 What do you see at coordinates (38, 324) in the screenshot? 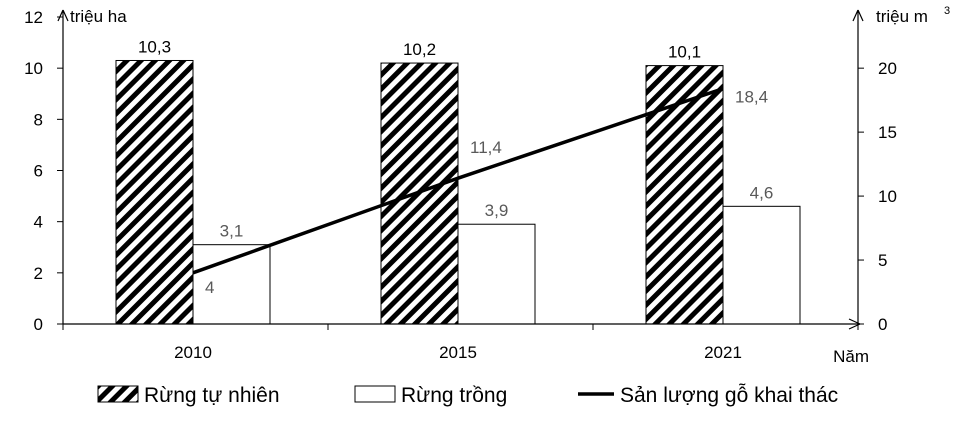
I see `left-tick-label: 0` at bounding box center [38, 324].